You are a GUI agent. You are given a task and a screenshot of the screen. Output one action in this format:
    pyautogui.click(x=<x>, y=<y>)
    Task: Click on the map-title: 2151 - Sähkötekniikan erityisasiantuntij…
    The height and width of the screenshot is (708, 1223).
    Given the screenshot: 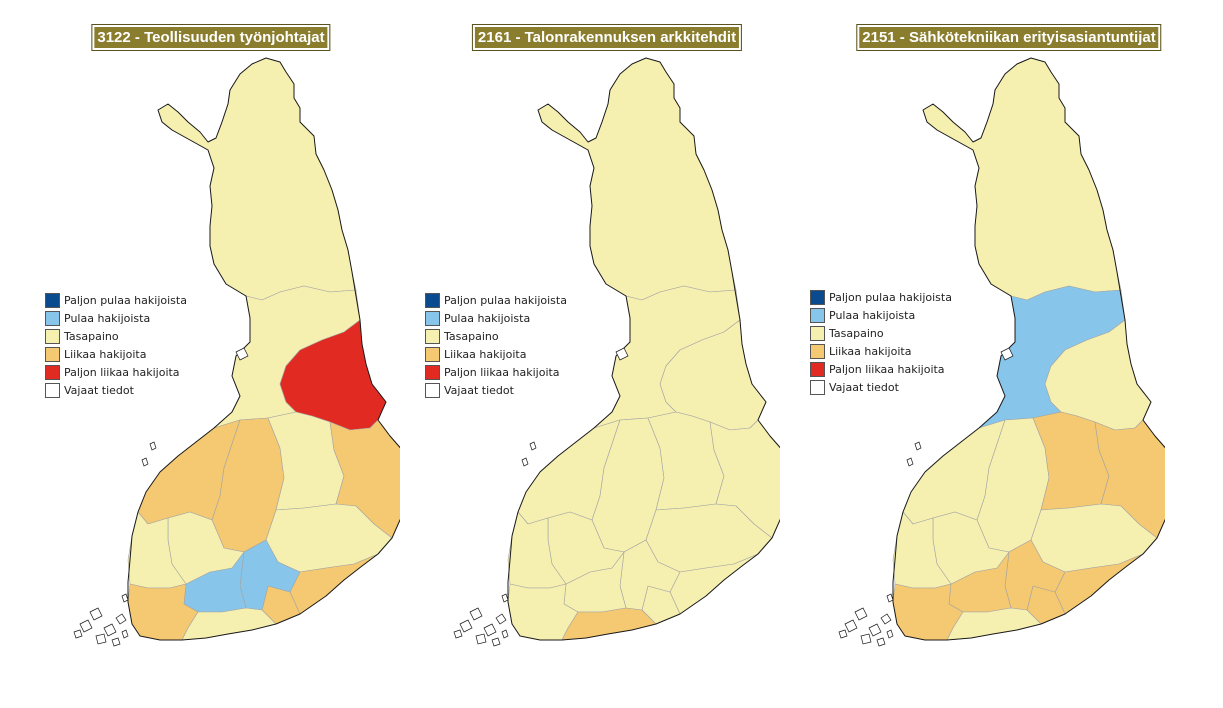 What is the action you would take?
    pyautogui.click(x=1009, y=37)
    